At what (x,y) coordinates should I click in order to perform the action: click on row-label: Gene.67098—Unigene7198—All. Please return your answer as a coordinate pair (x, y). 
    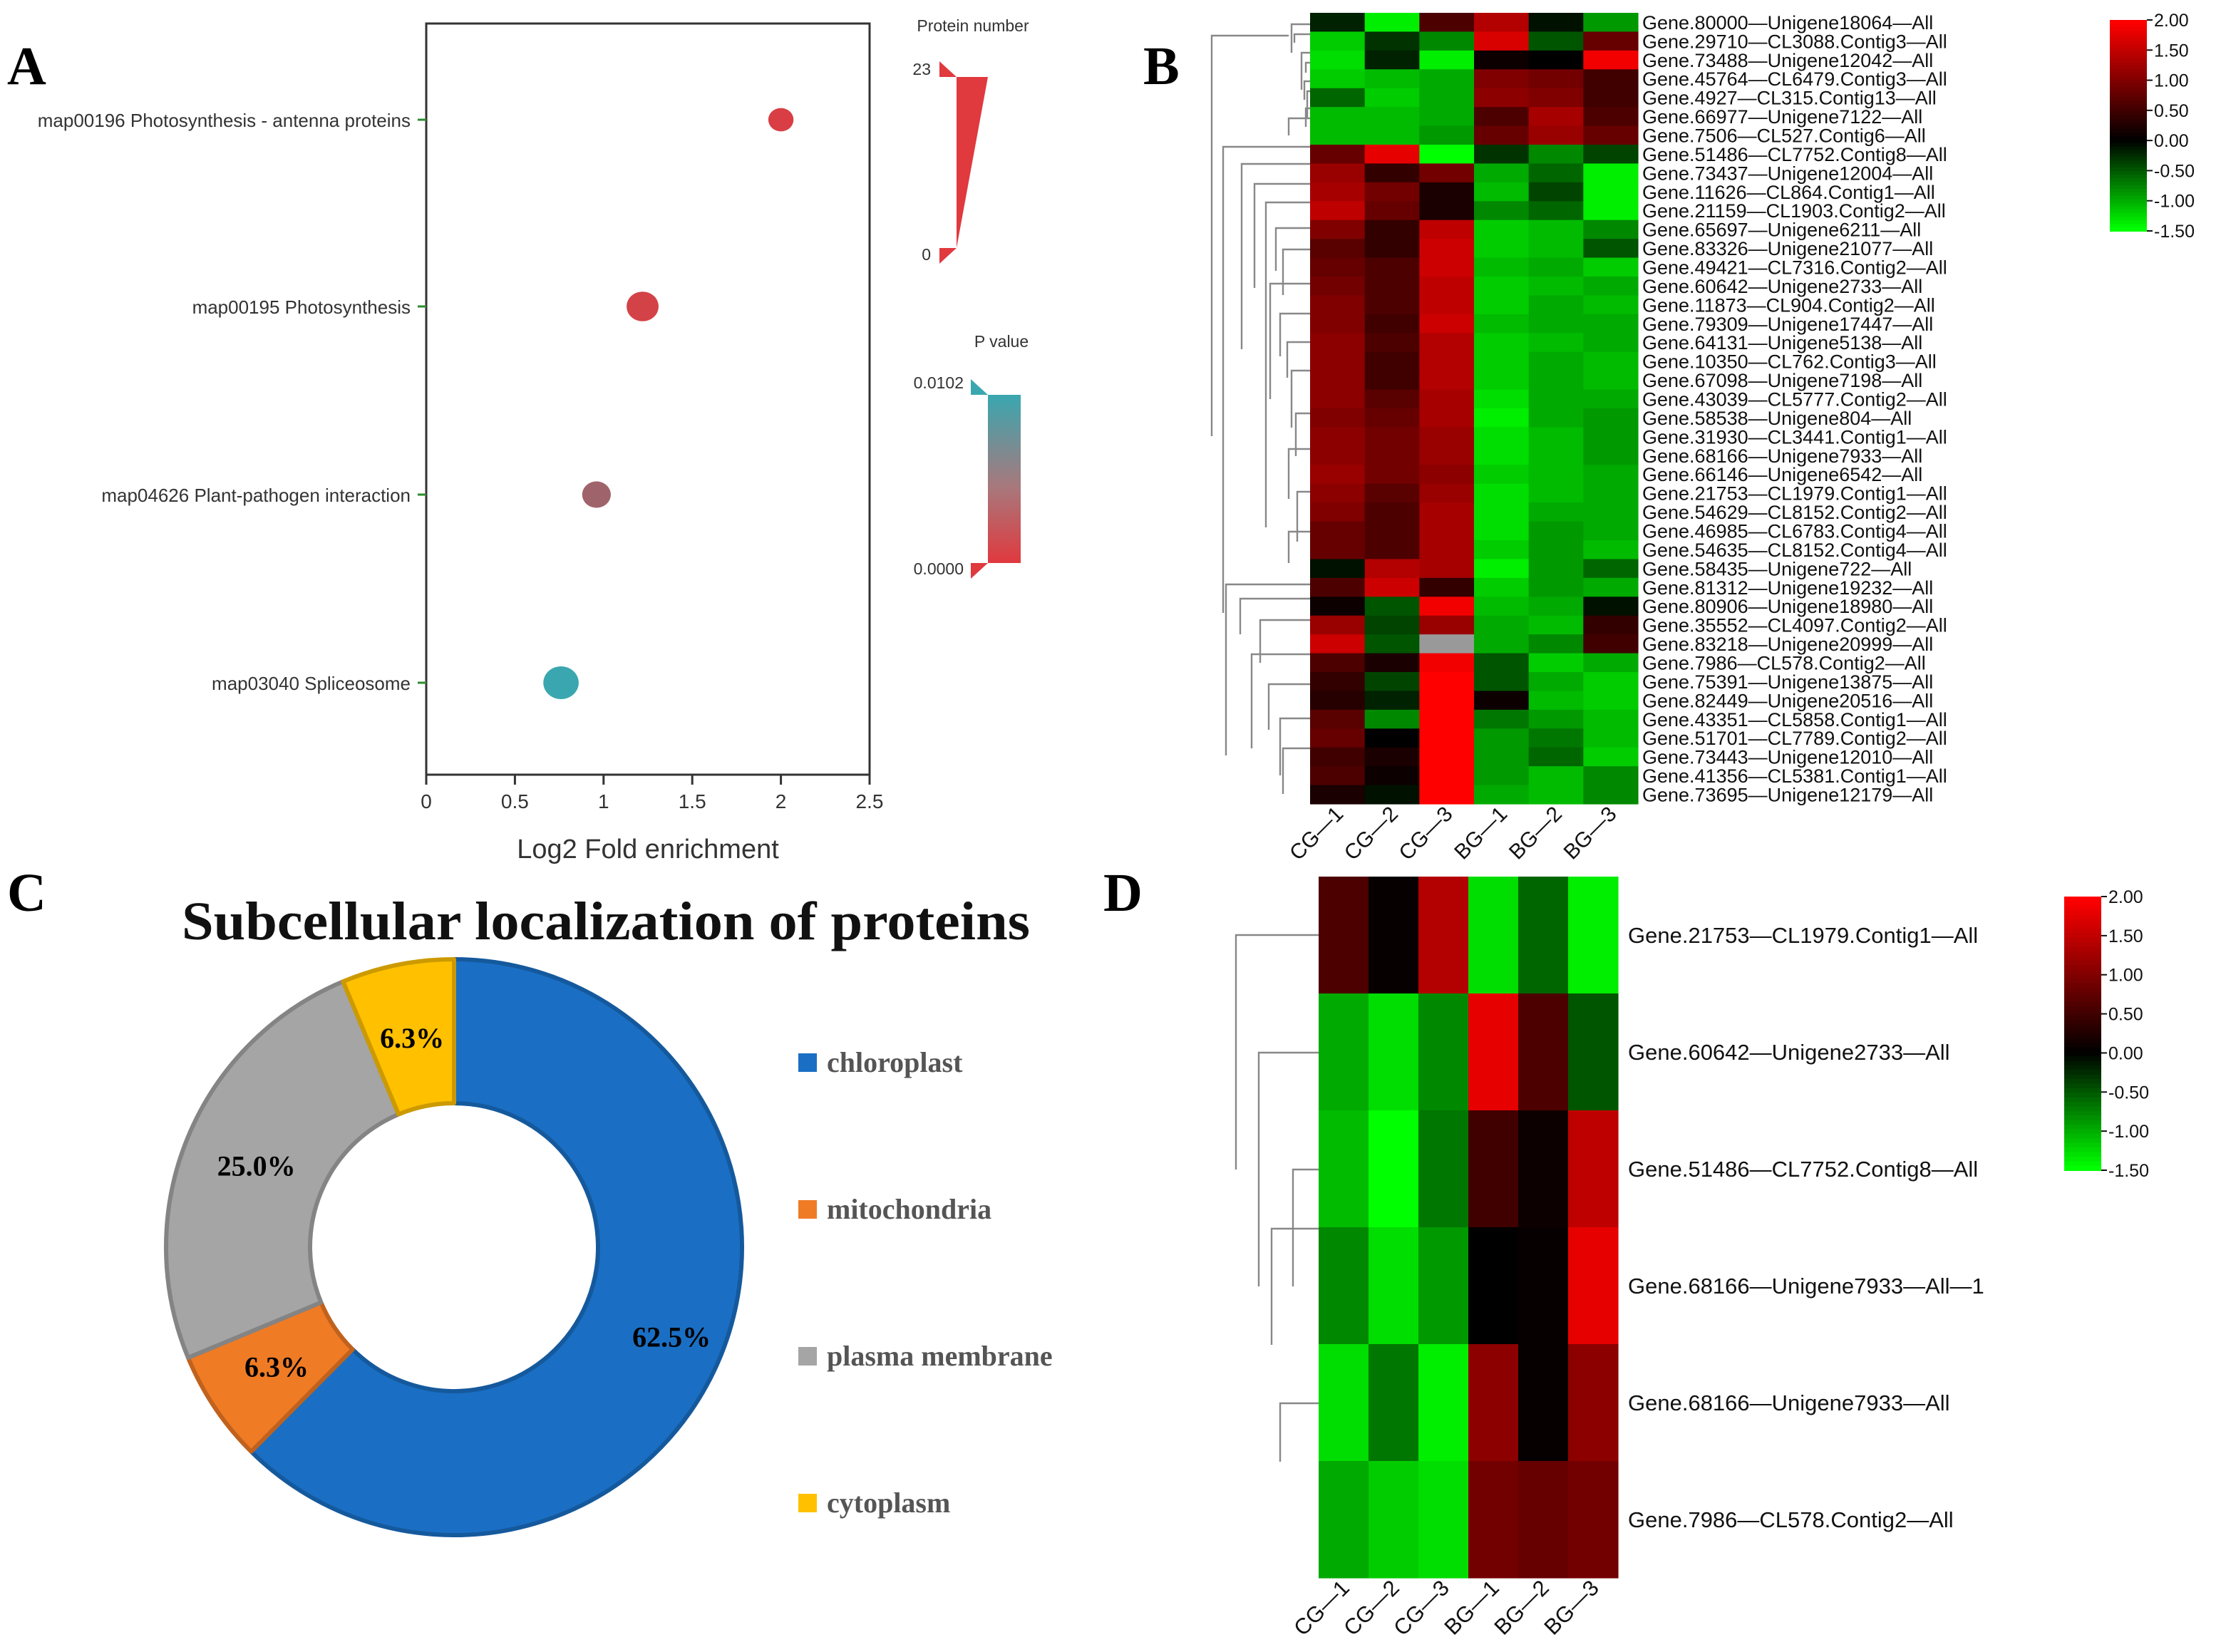
    Looking at the image, I should click on (1782, 380).